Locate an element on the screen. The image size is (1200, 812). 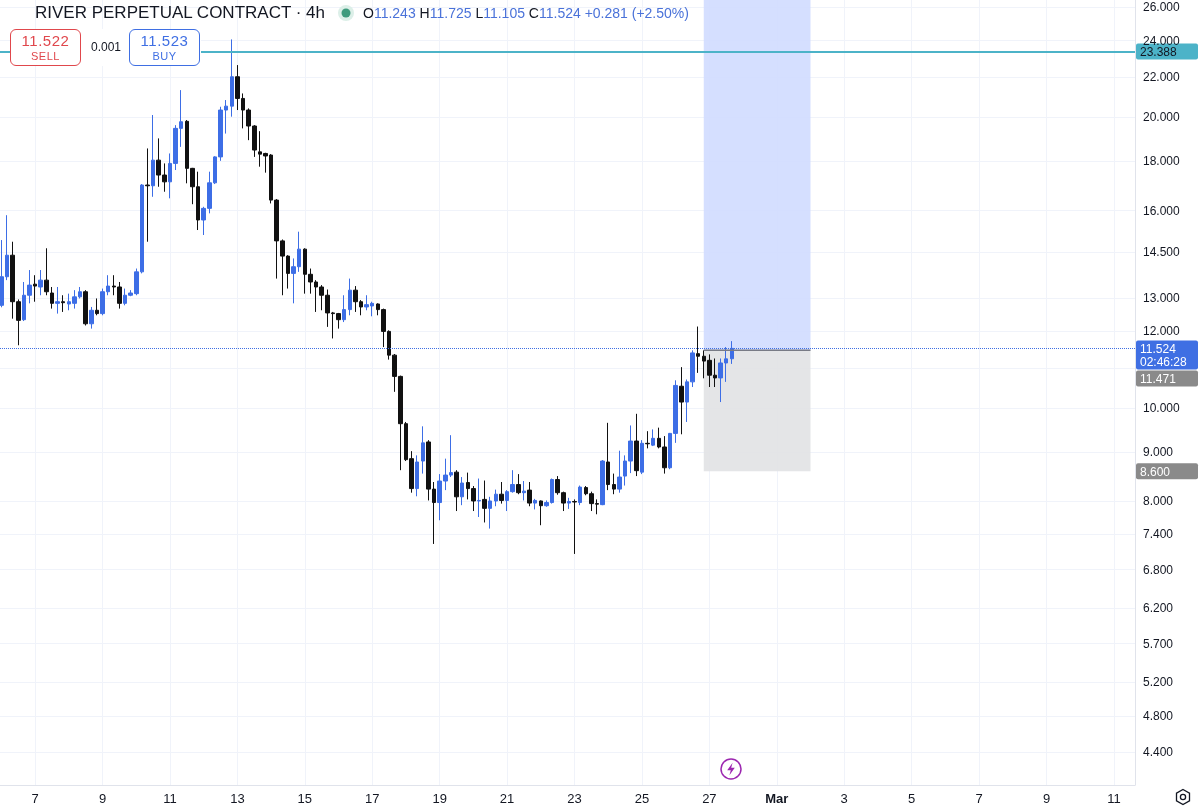
y-tick-label: 13.000 is located at coordinates (1162, 297).